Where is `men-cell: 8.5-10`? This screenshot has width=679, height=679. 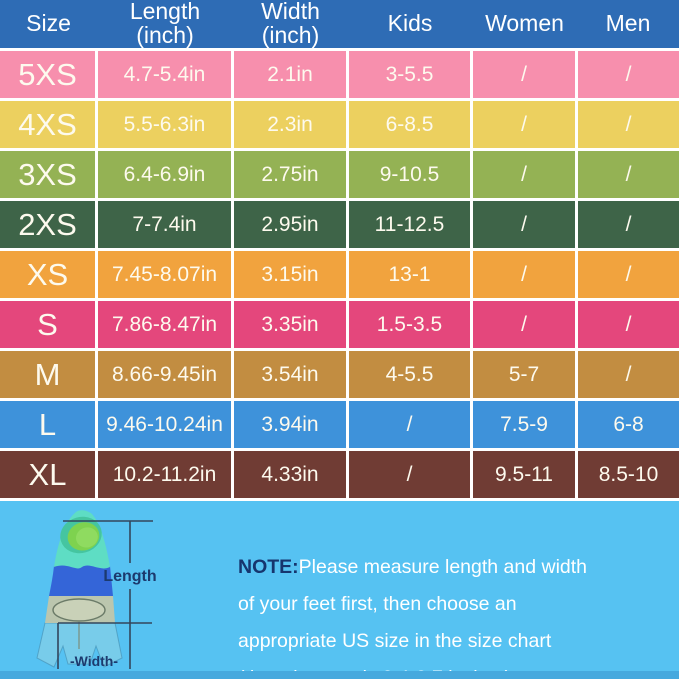
men-cell: 8.5-10 is located at coordinates (628, 474).